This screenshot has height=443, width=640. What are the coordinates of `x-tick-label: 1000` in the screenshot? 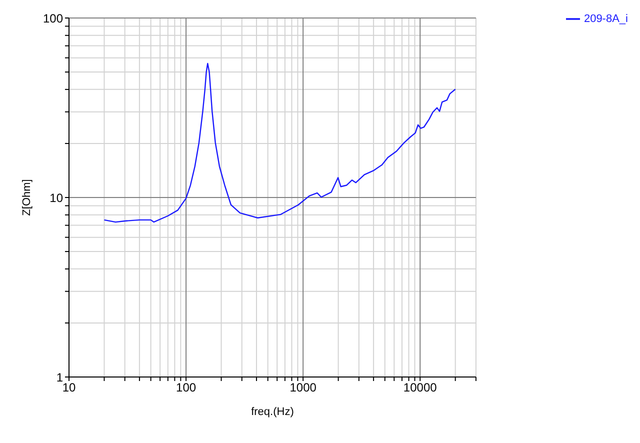 It's located at (303, 387).